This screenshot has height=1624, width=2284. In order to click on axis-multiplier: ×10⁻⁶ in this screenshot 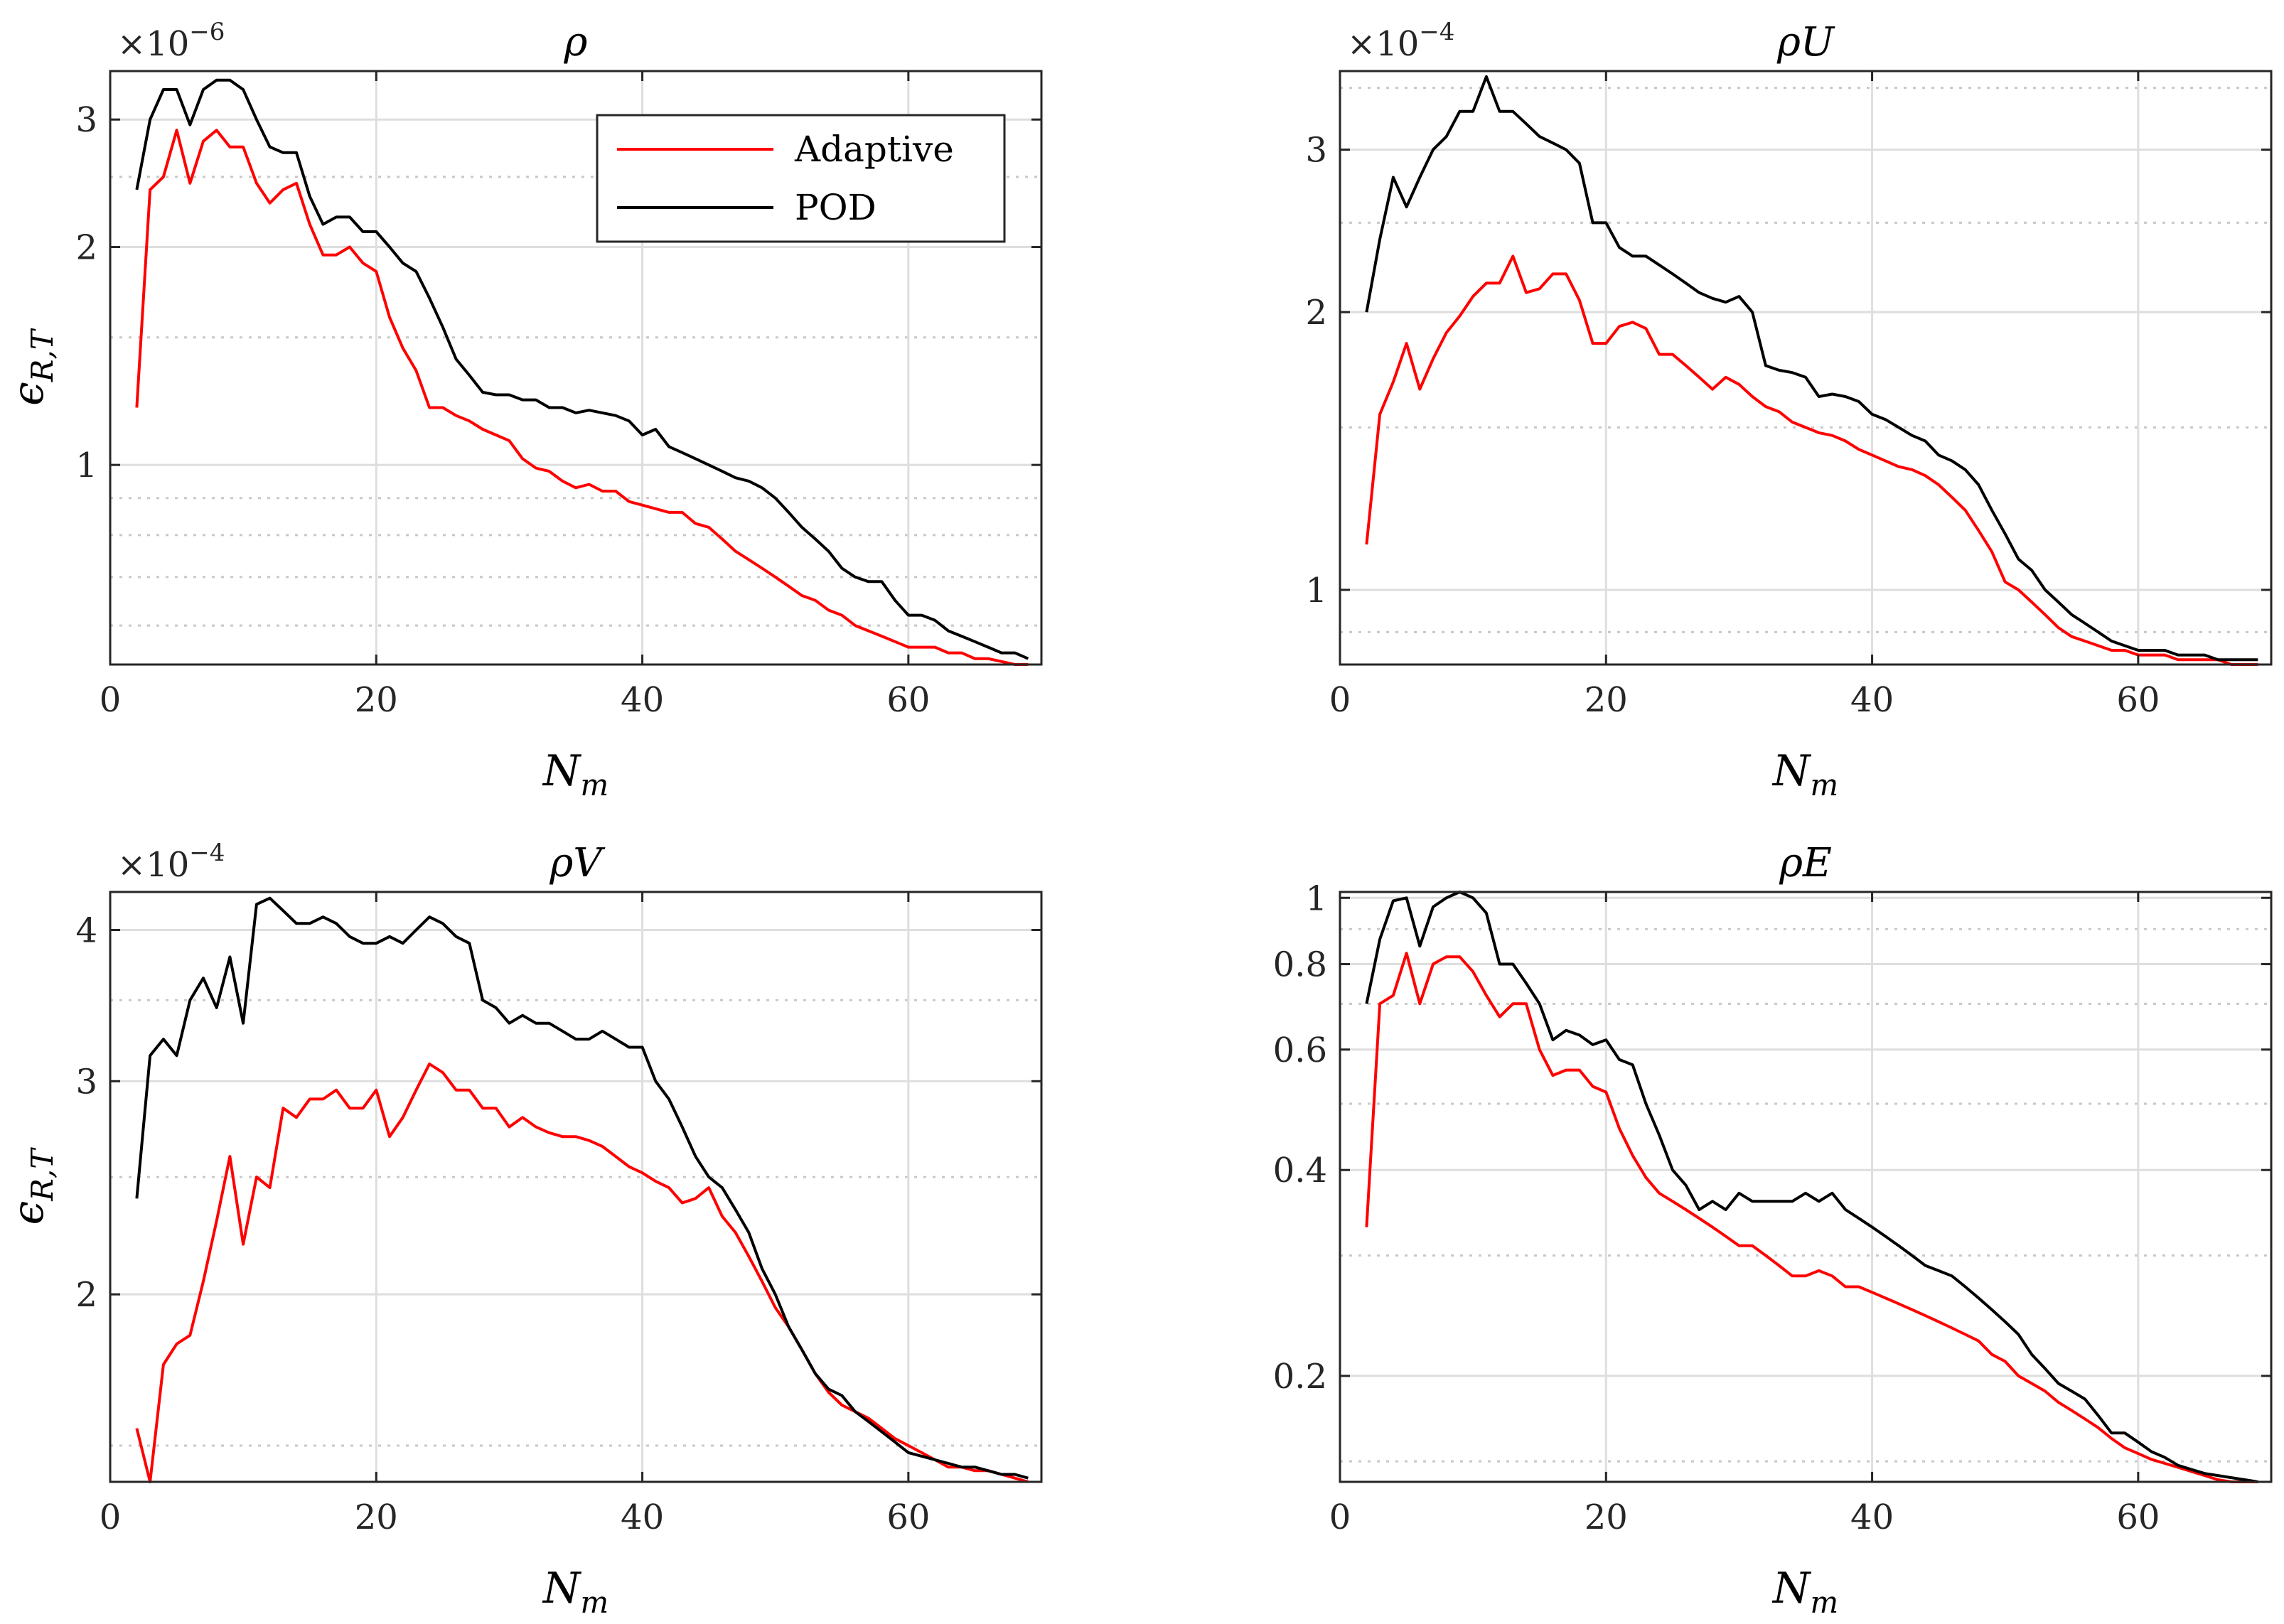, I will do `click(171, 41)`.